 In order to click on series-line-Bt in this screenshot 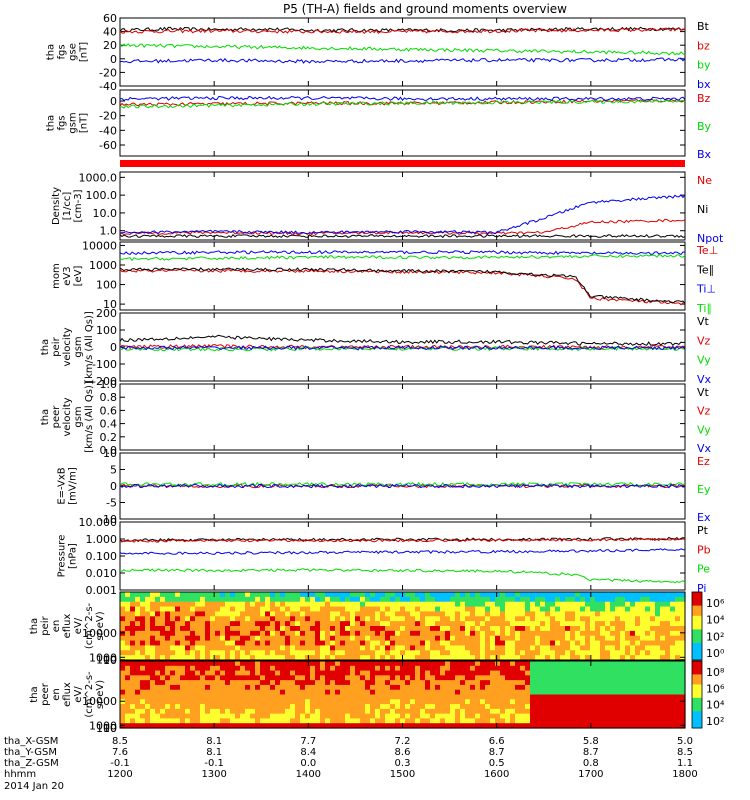, I will do `click(402, 29)`.